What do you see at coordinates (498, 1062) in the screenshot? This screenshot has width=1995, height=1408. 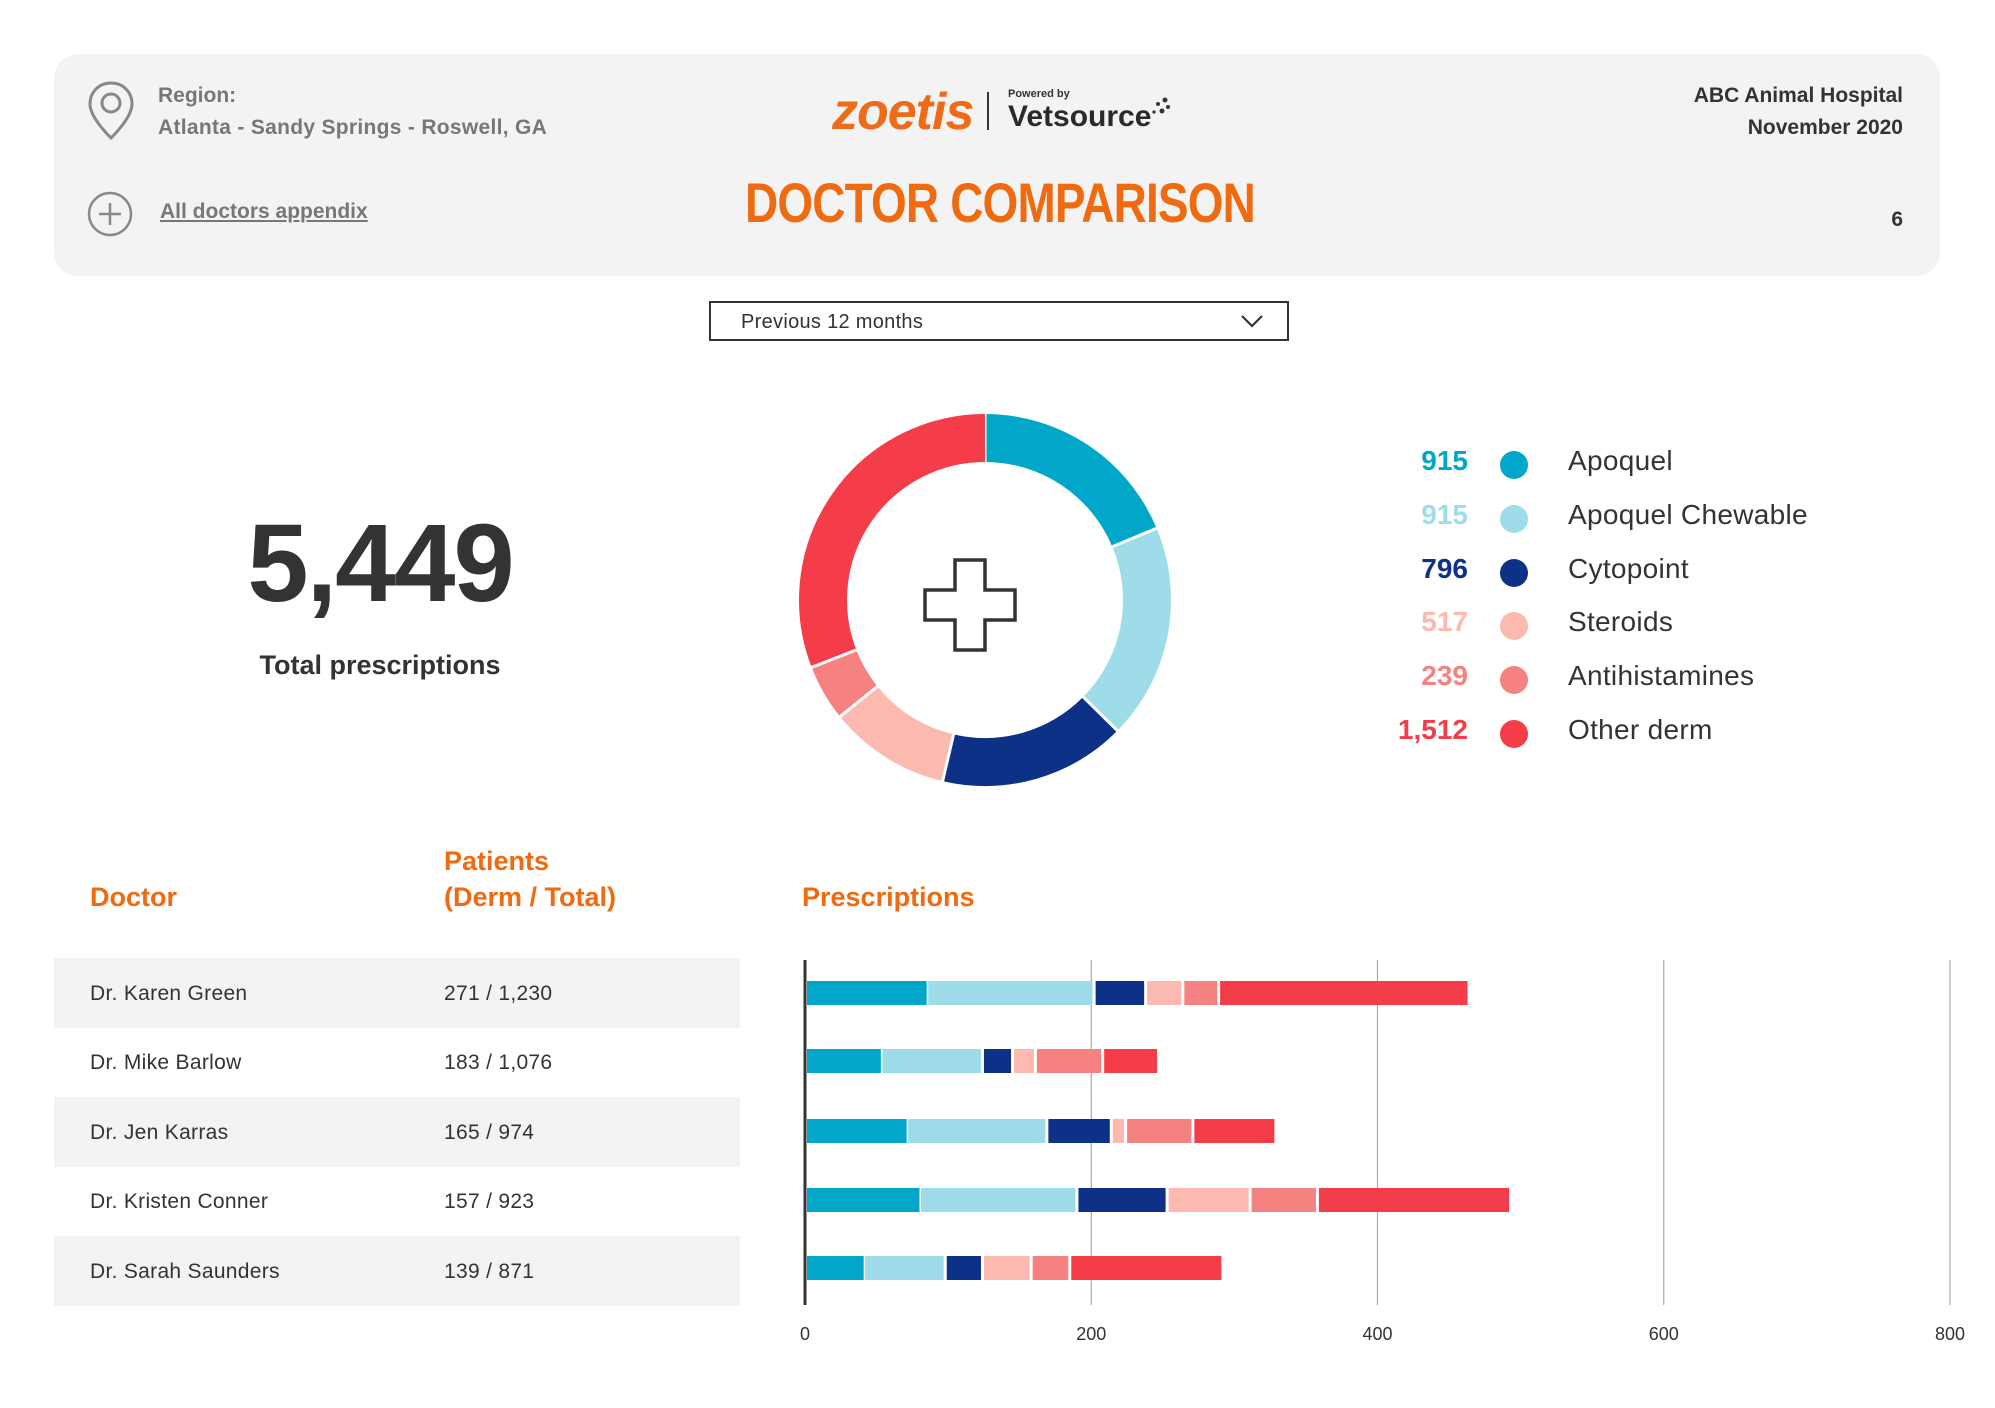 I see `patient-counts: 183 / 1,076` at bounding box center [498, 1062].